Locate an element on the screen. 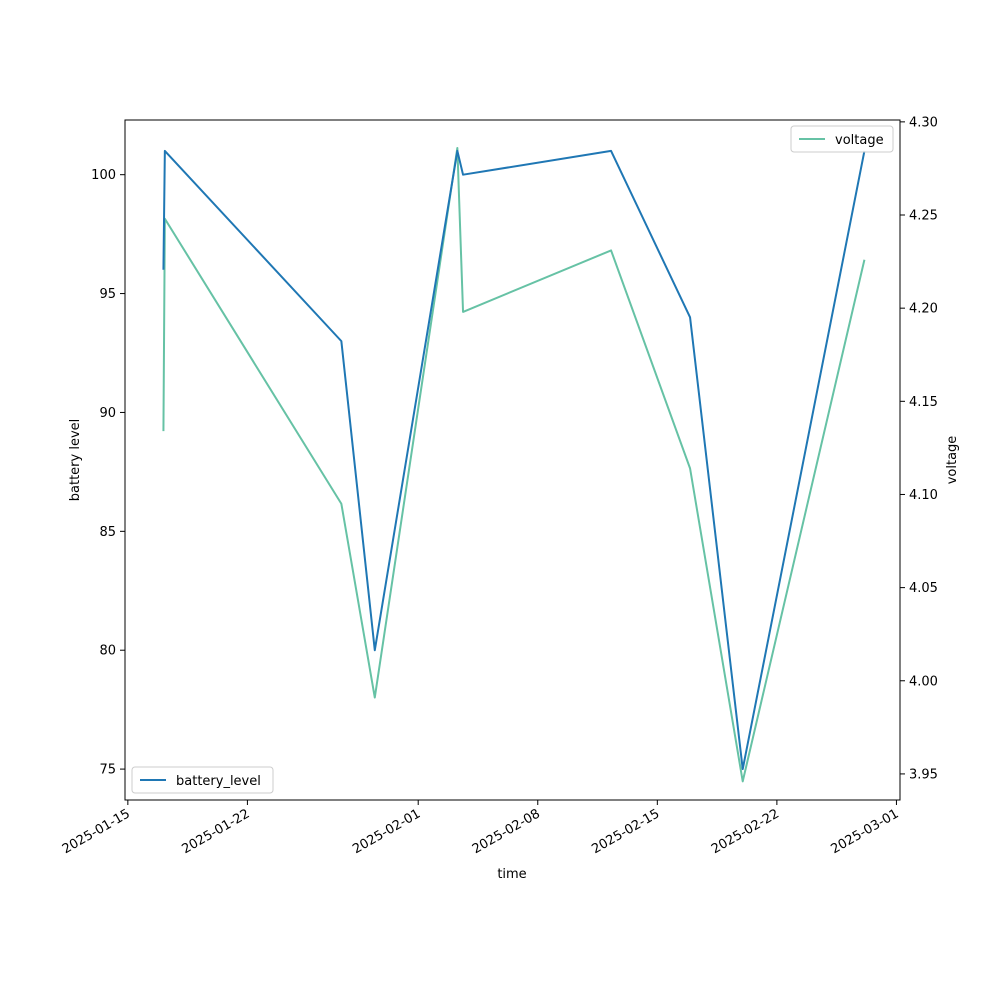 This screenshot has height=1000, width=1000. y-left-axis-ticks: 75 80 85 90 95 100 is located at coordinates (108, 473).